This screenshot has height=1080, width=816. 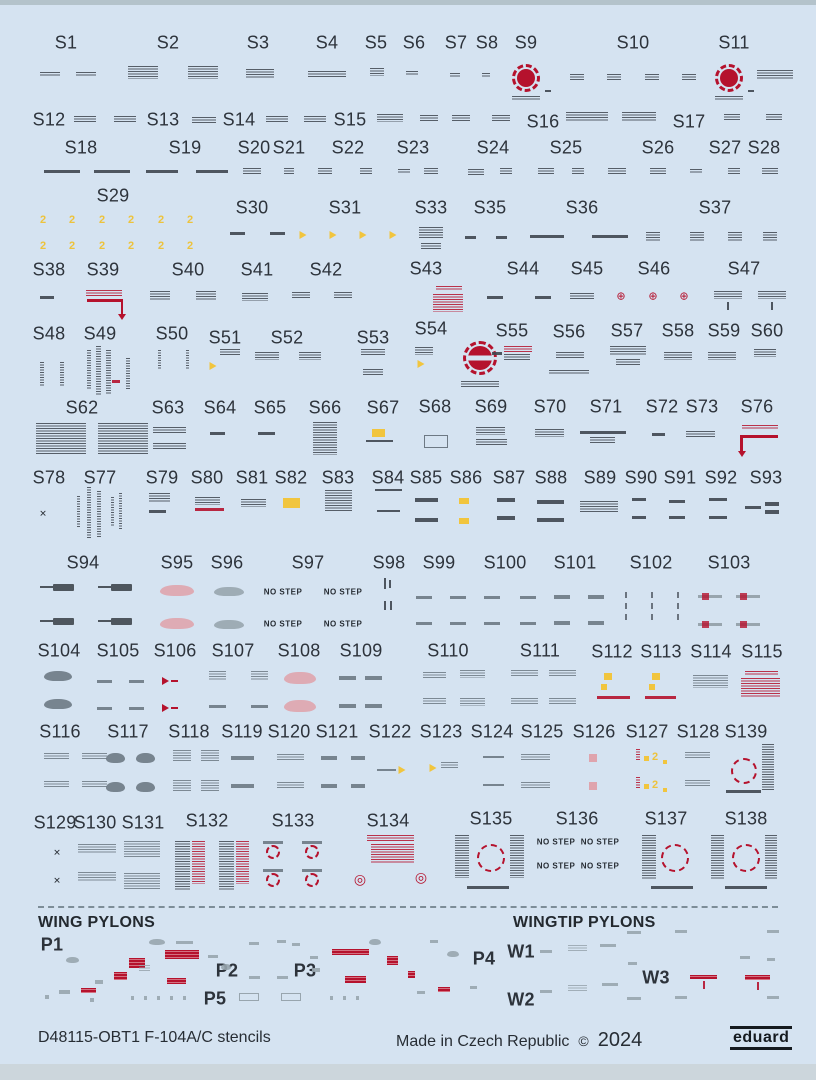 What do you see at coordinates (448, 650) in the screenshot?
I see `stencil-label-S110: S110` at bounding box center [448, 650].